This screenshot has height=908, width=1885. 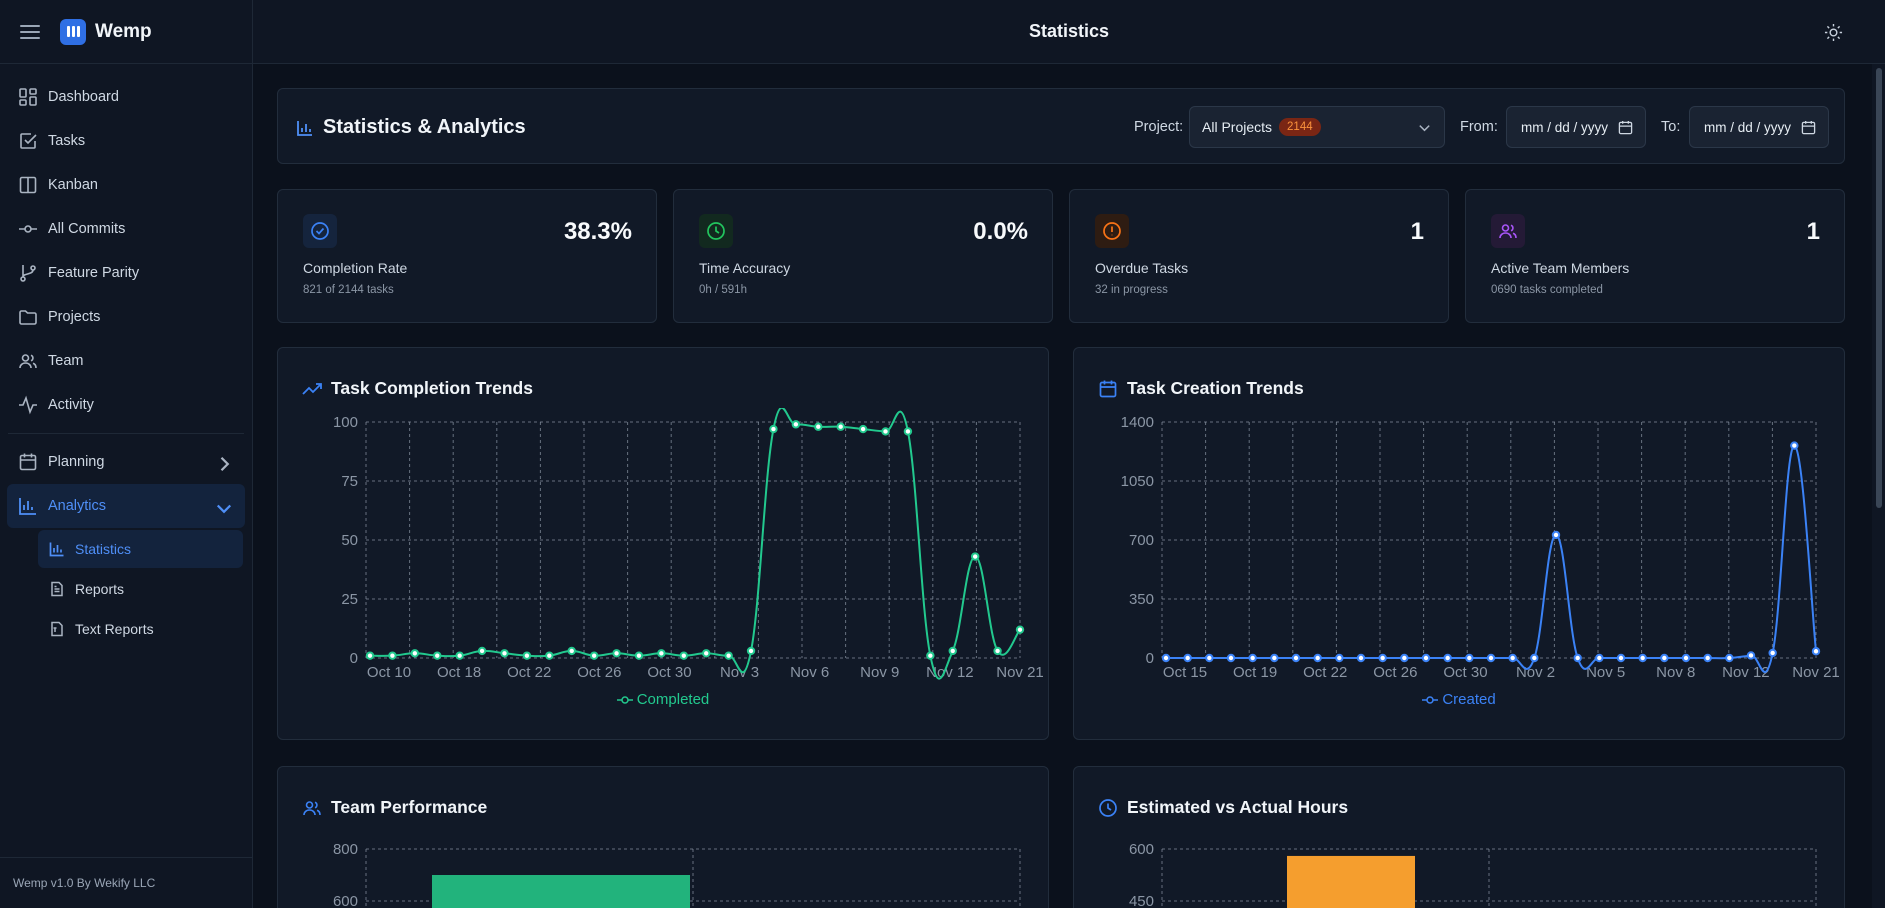 What do you see at coordinates (73, 185) in the screenshot?
I see `sidebar-item-label: Kanban` at bounding box center [73, 185].